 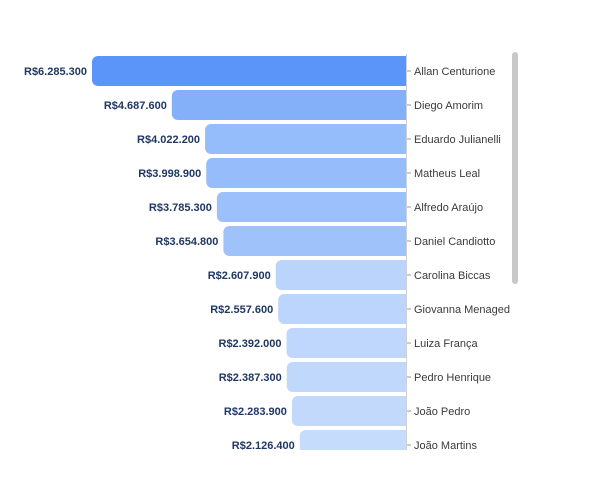 I want to click on category-label-7: Giovanna Menaged, so click(x=462, y=310).